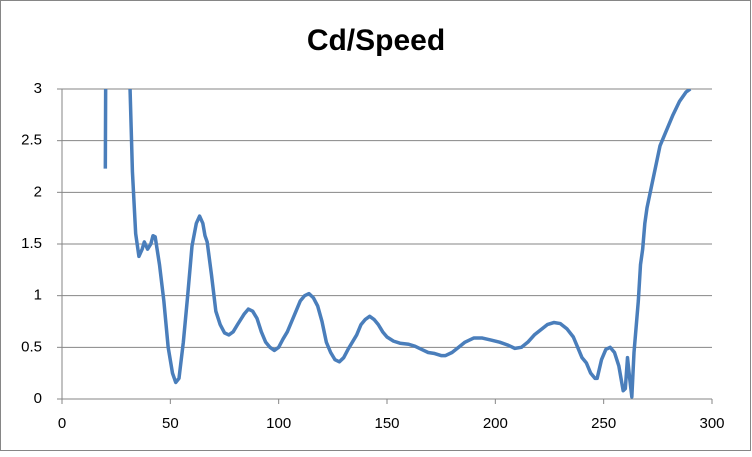 Image resolution: width=752 pixels, height=457 pixels. What do you see at coordinates (376, 40) in the screenshot?
I see `chart-title: Cd/Speed` at bounding box center [376, 40].